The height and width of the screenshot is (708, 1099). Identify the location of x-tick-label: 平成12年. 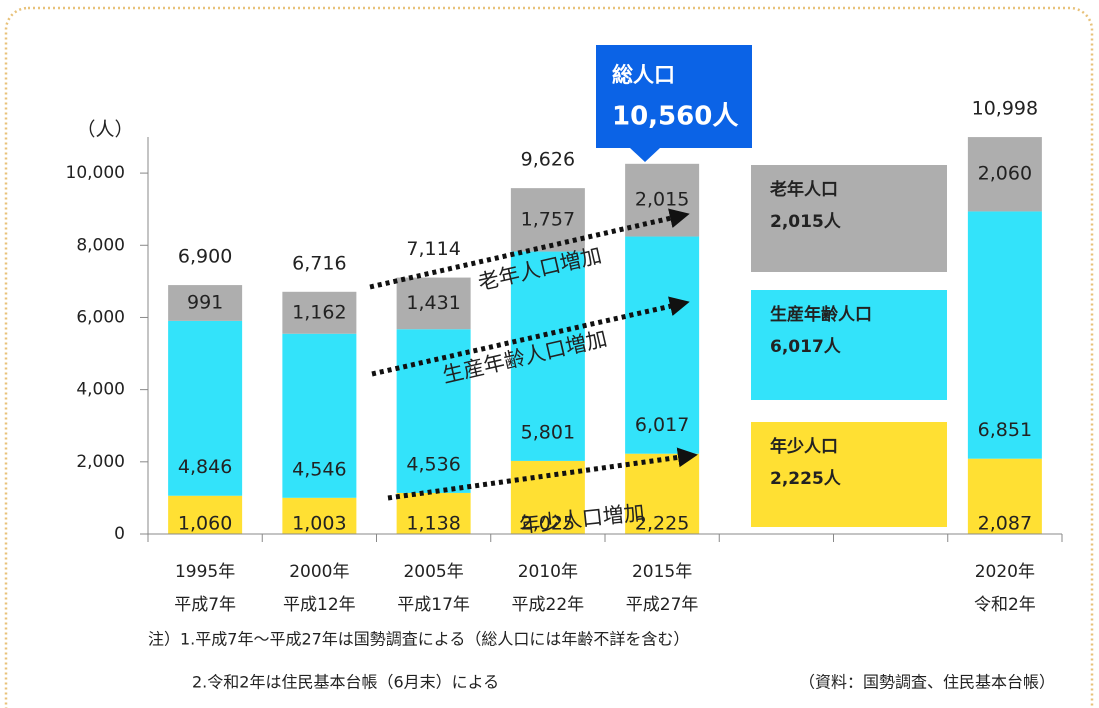
(319, 605).